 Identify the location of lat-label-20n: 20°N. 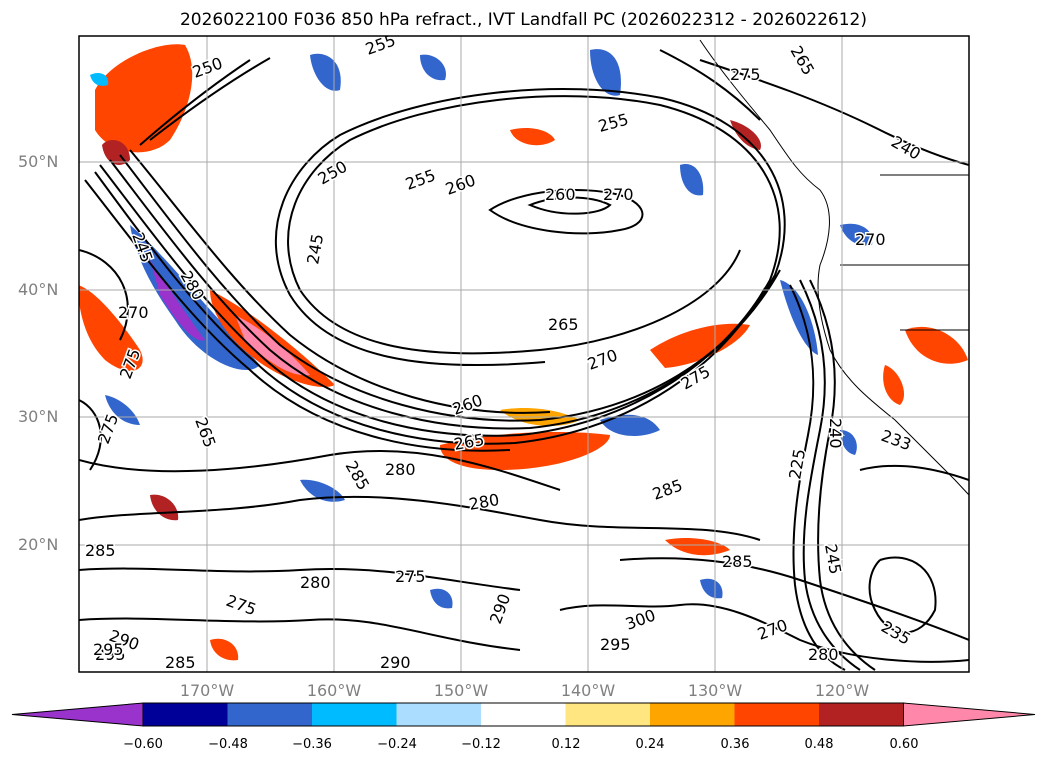
(38, 544).